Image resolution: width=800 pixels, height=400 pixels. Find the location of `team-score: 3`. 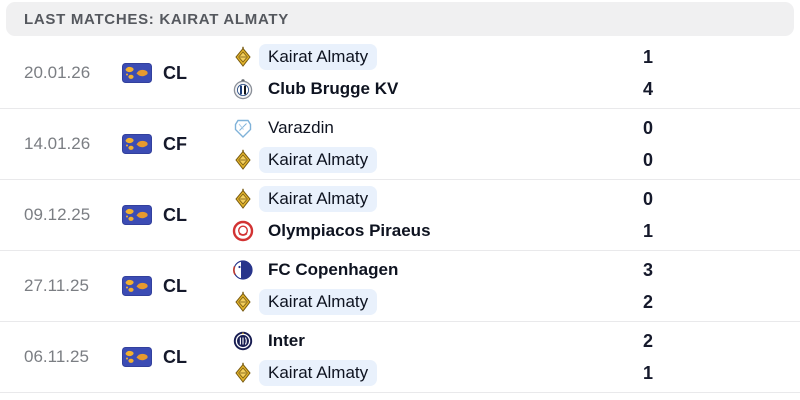

team-score: 3 is located at coordinates (647, 269).